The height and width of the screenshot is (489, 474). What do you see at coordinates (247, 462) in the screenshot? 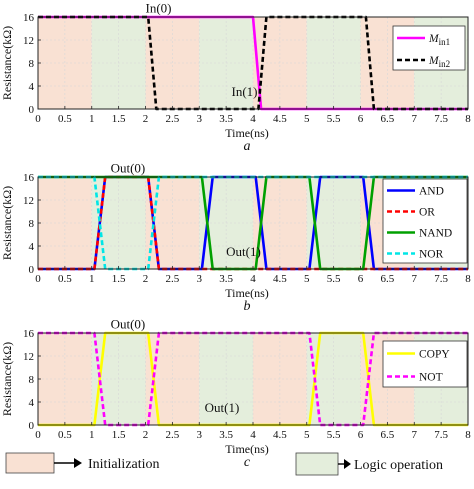
I see `panel-label: c` at bounding box center [247, 462].